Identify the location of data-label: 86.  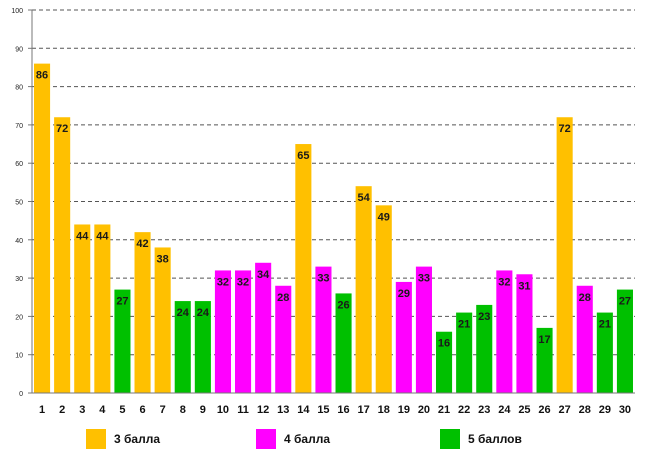
(42, 76).